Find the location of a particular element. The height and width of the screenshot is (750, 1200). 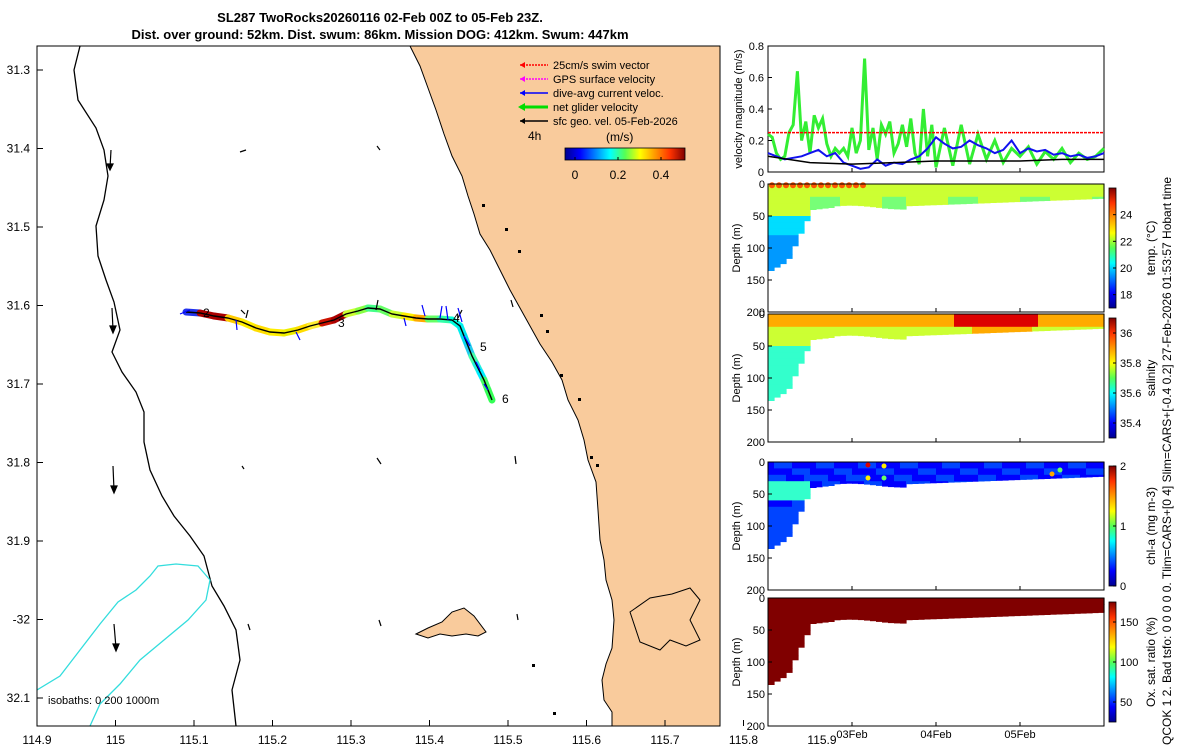

track-day-label-2: 2 is located at coordinates (206, 313).